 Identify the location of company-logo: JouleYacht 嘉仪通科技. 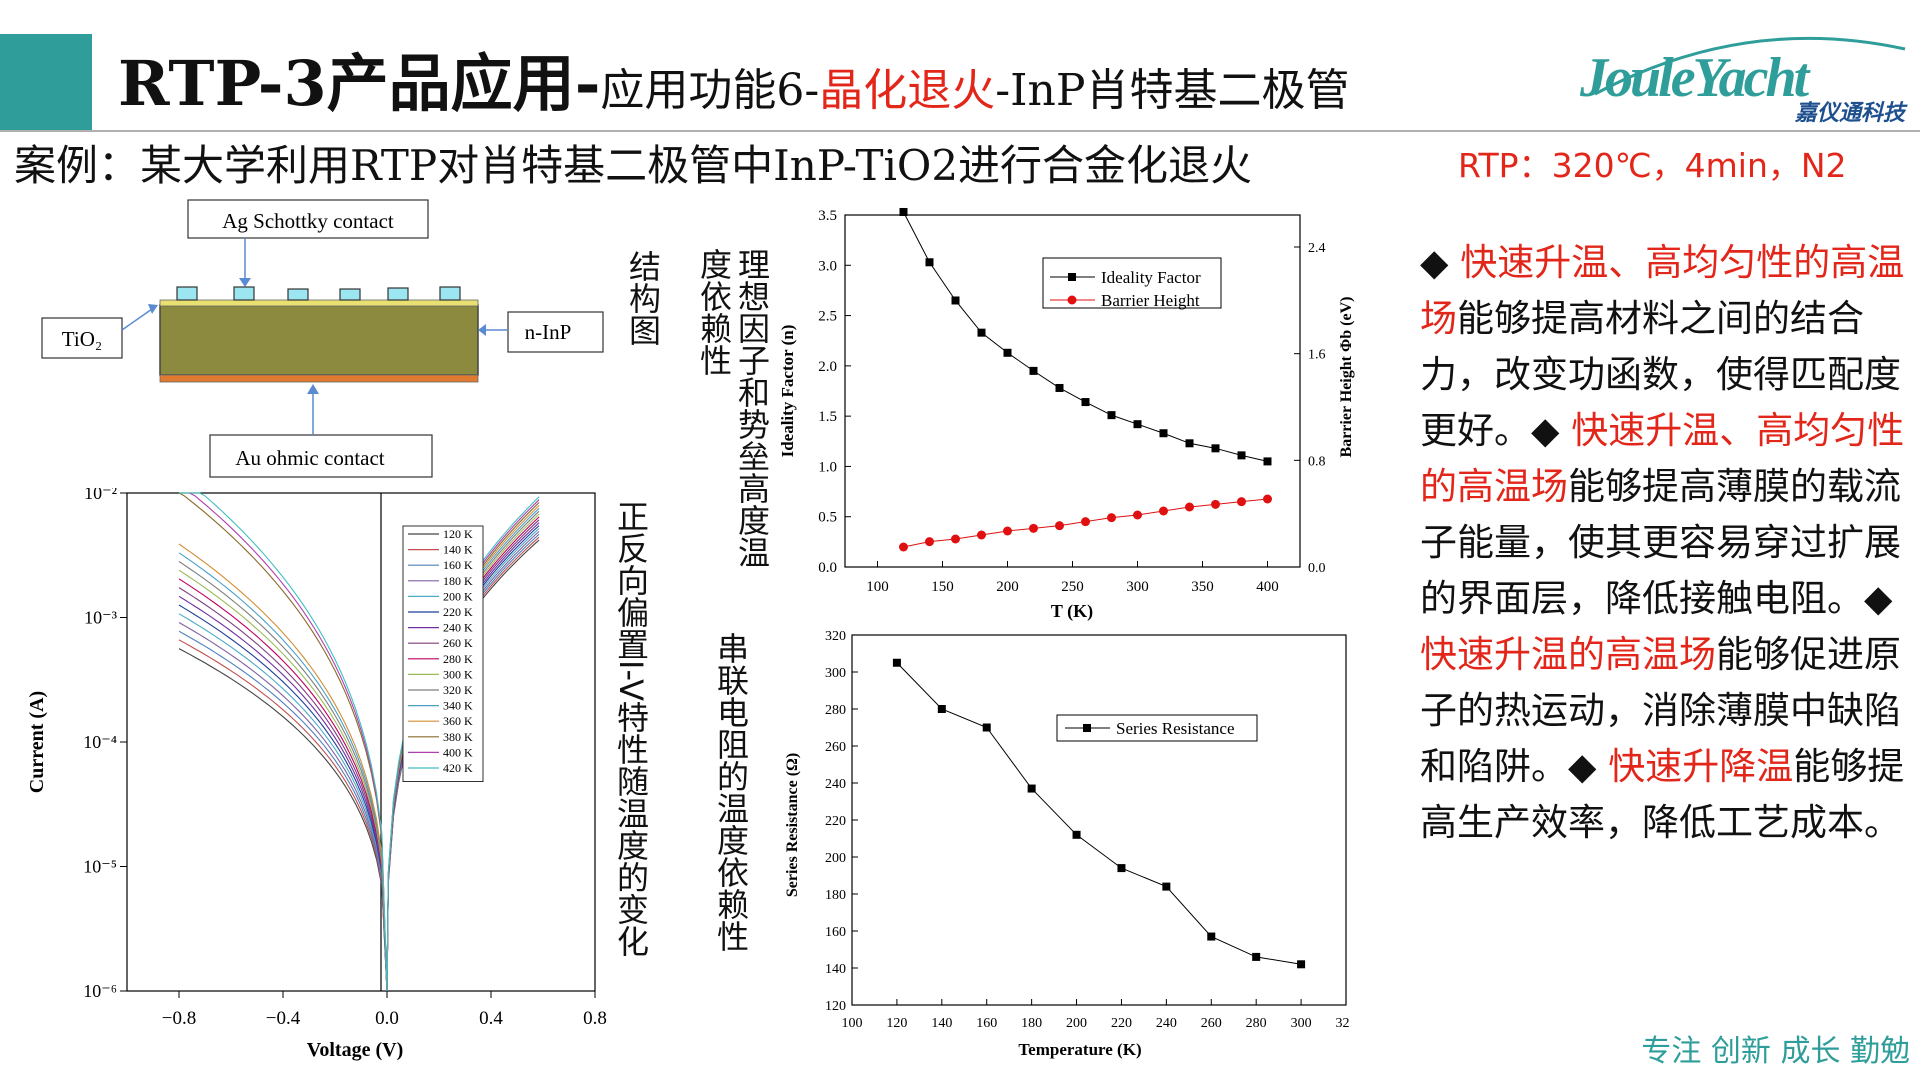
(1743, 80).